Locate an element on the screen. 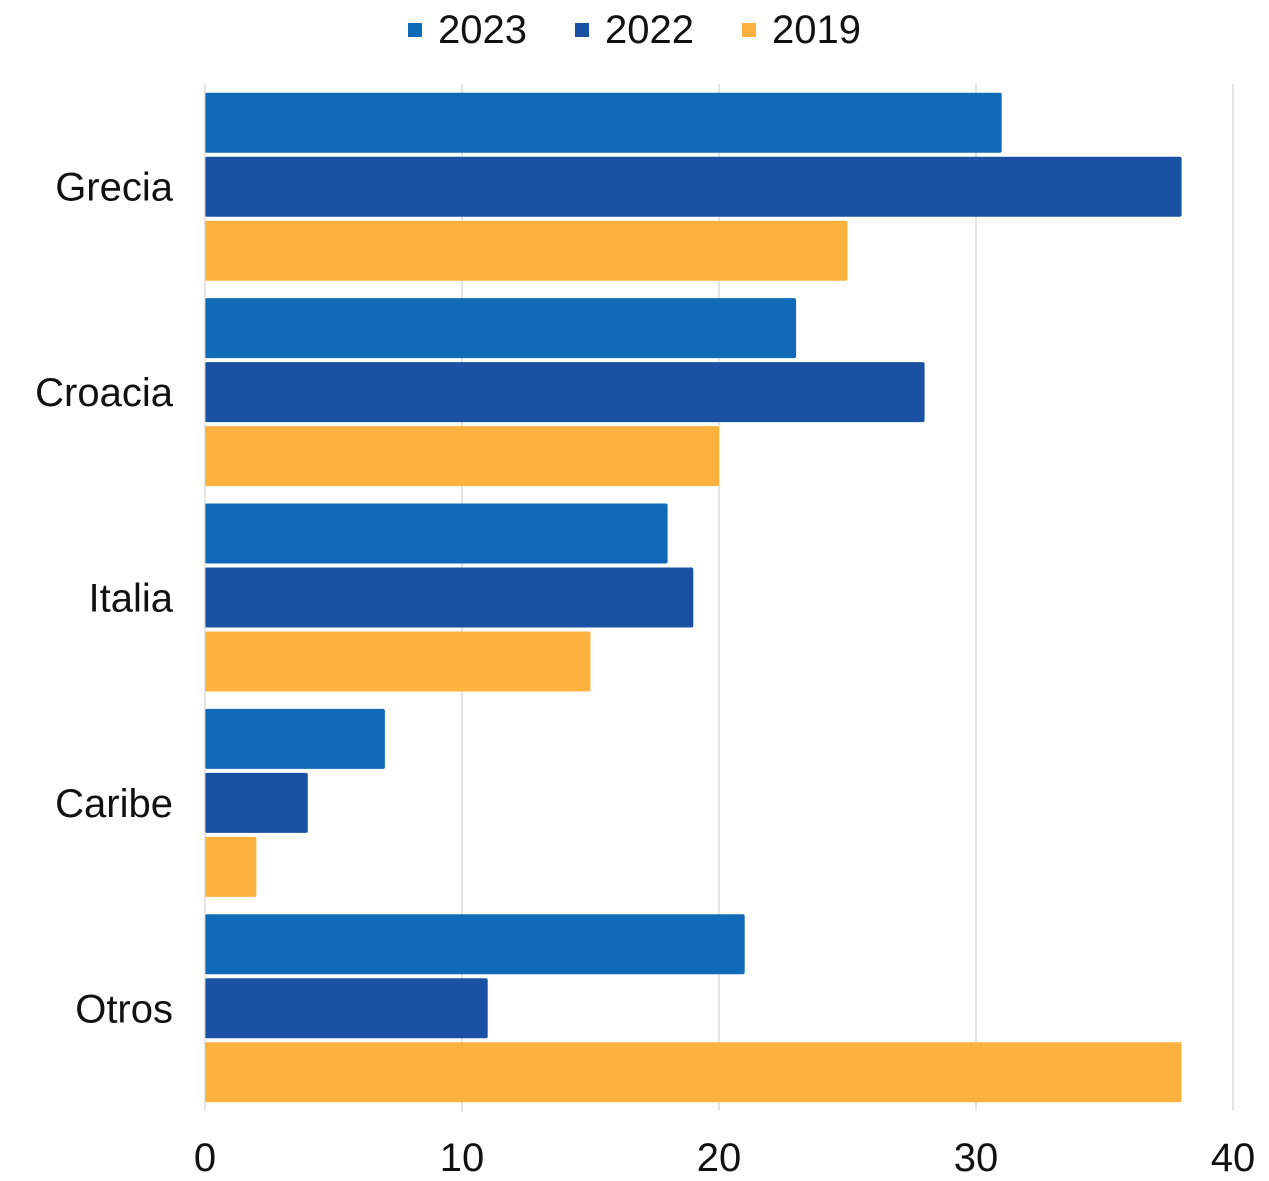  bar-caribe-2023 is located at coordinates (295, 738).